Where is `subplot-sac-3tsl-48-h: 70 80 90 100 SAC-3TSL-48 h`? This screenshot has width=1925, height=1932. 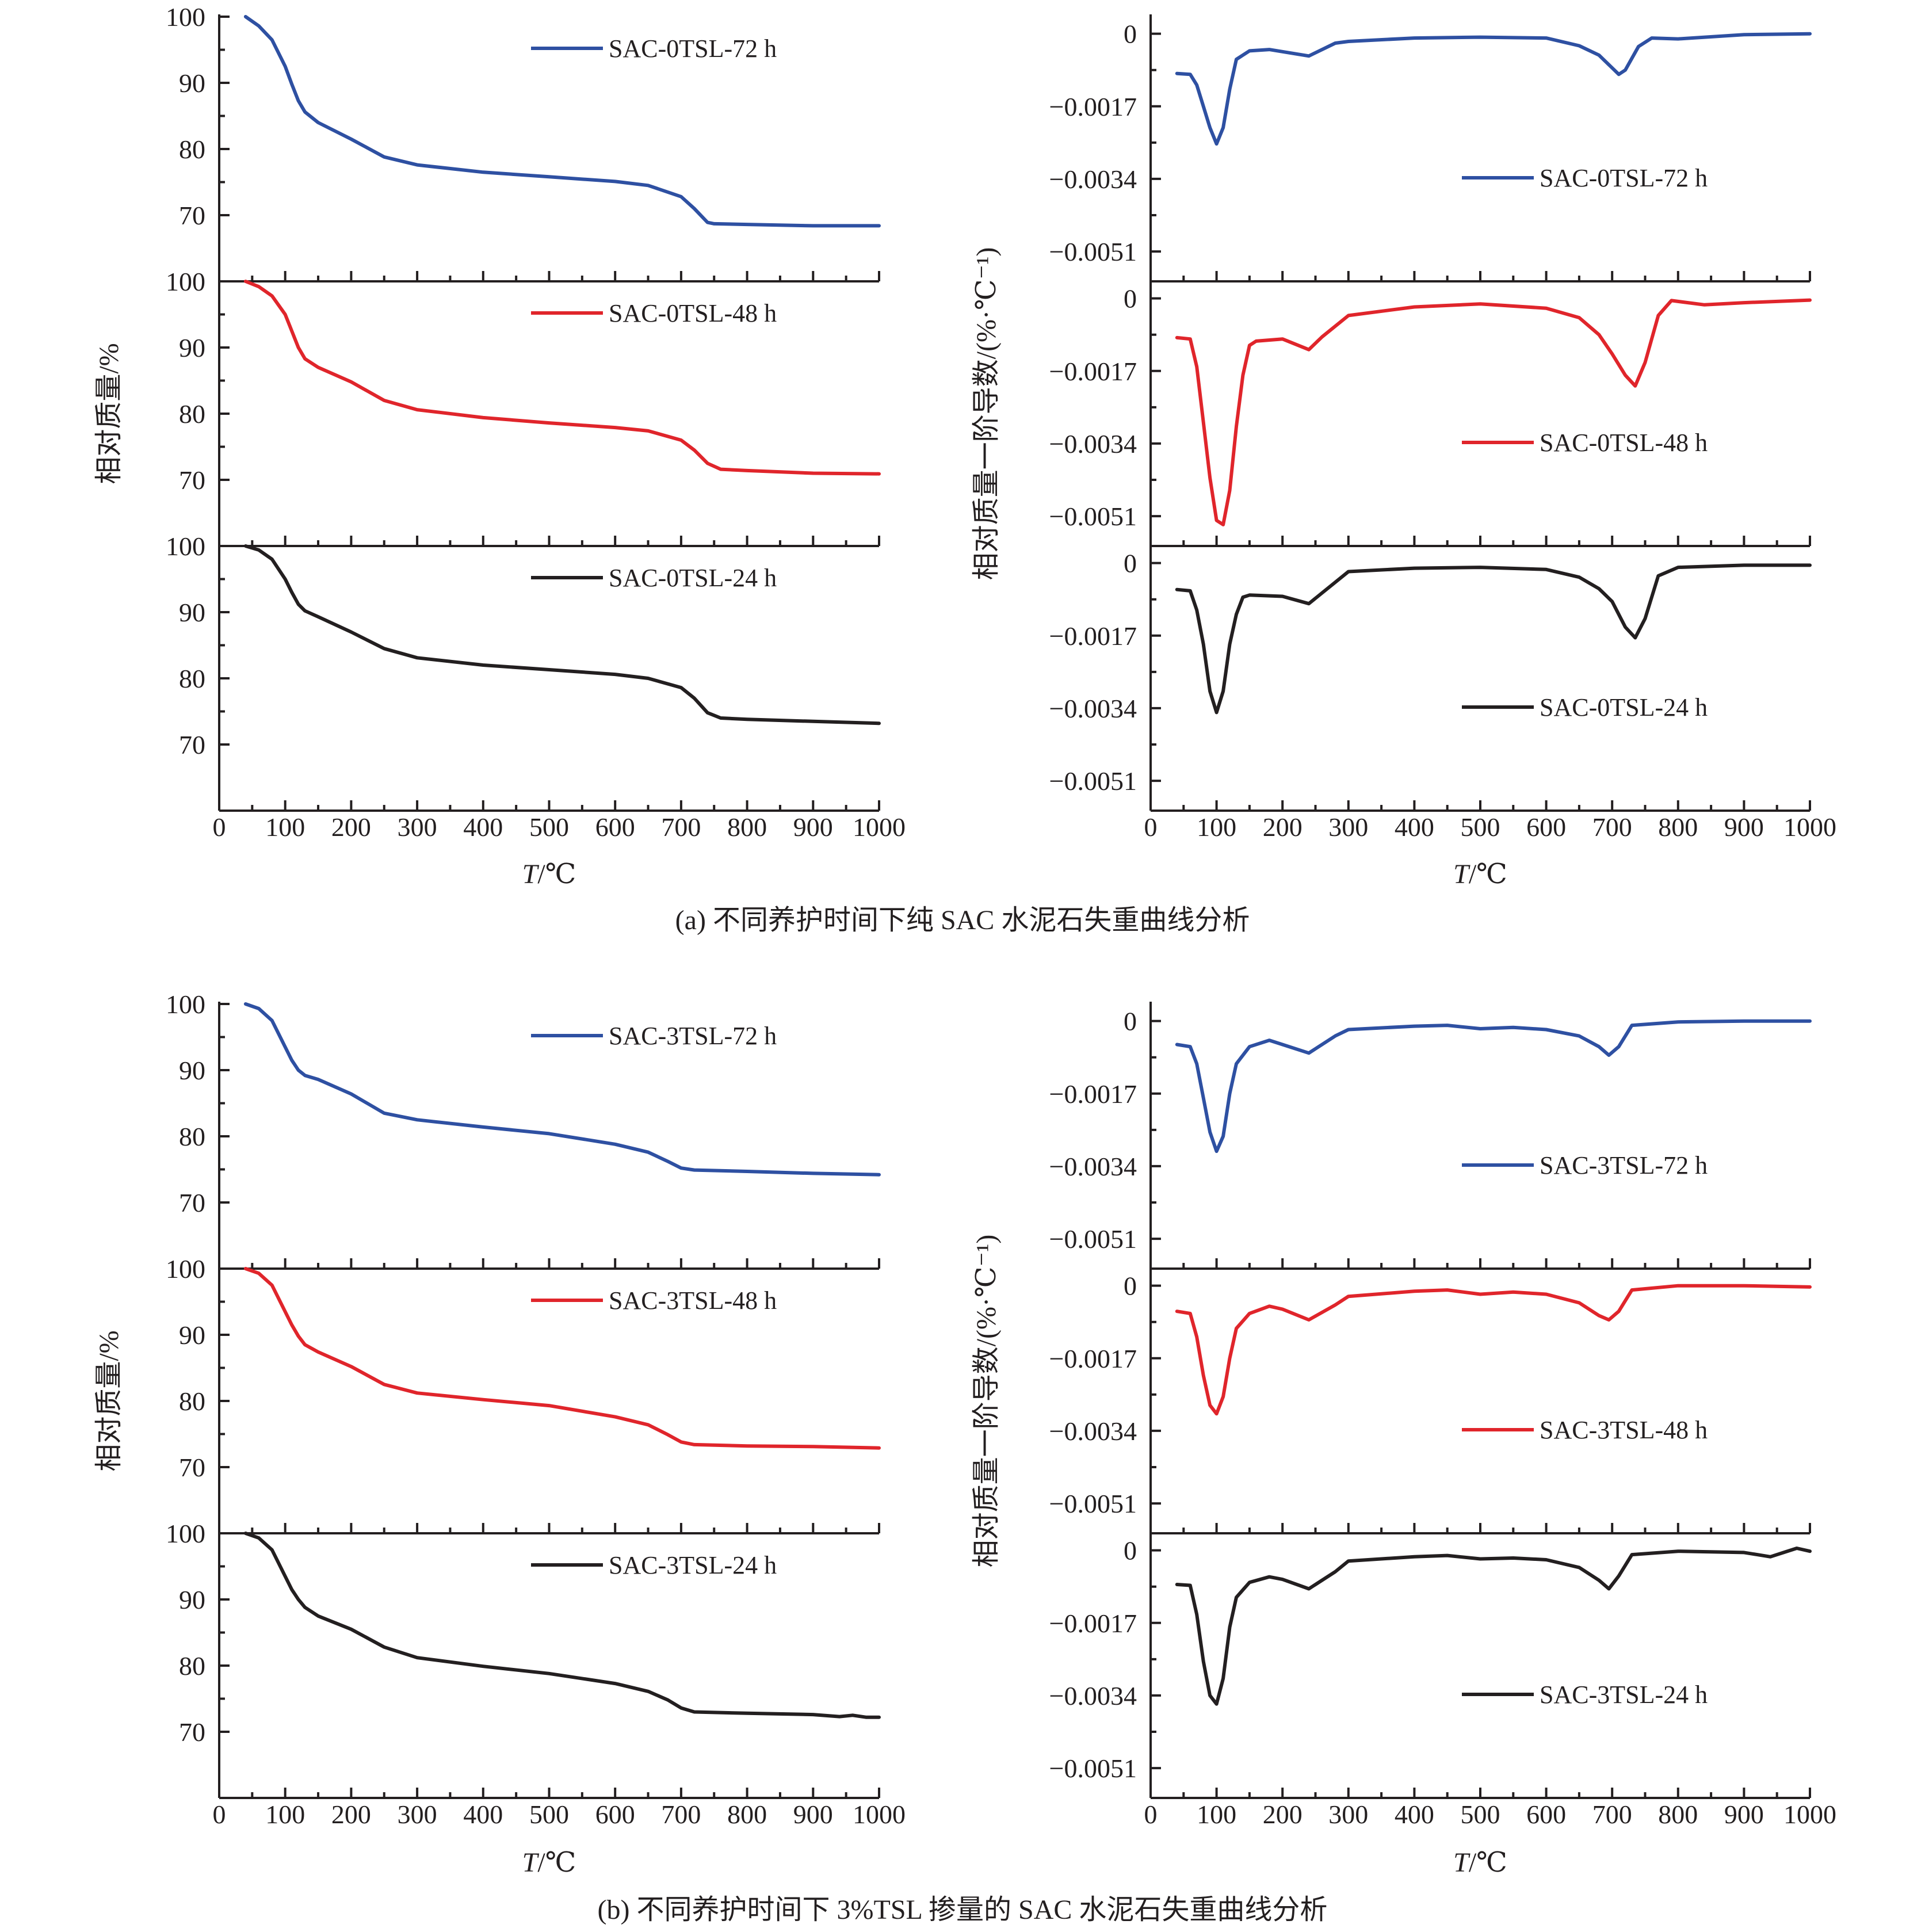
subplot-sac-3tsl-48-h: 70 80 90 100 SAC-3TSL-48 h is located at coordinates (523, 1394).